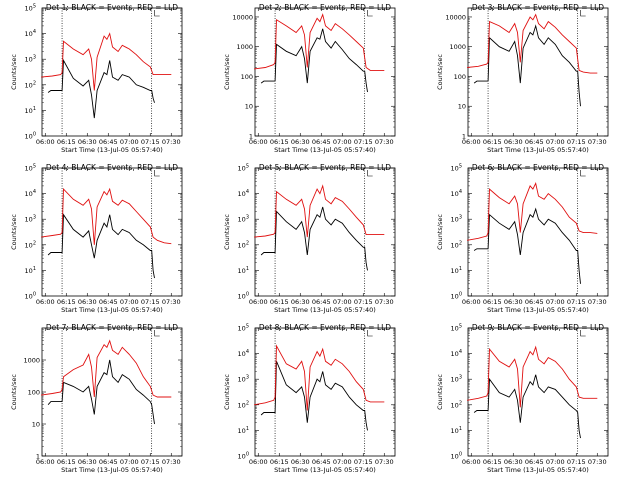  What do you see at coordinates (112, 7) in the screenshot?
I see `chart-title: Det 1: BLACK = Events, RED = LLD` at bounding box center [112, 7].